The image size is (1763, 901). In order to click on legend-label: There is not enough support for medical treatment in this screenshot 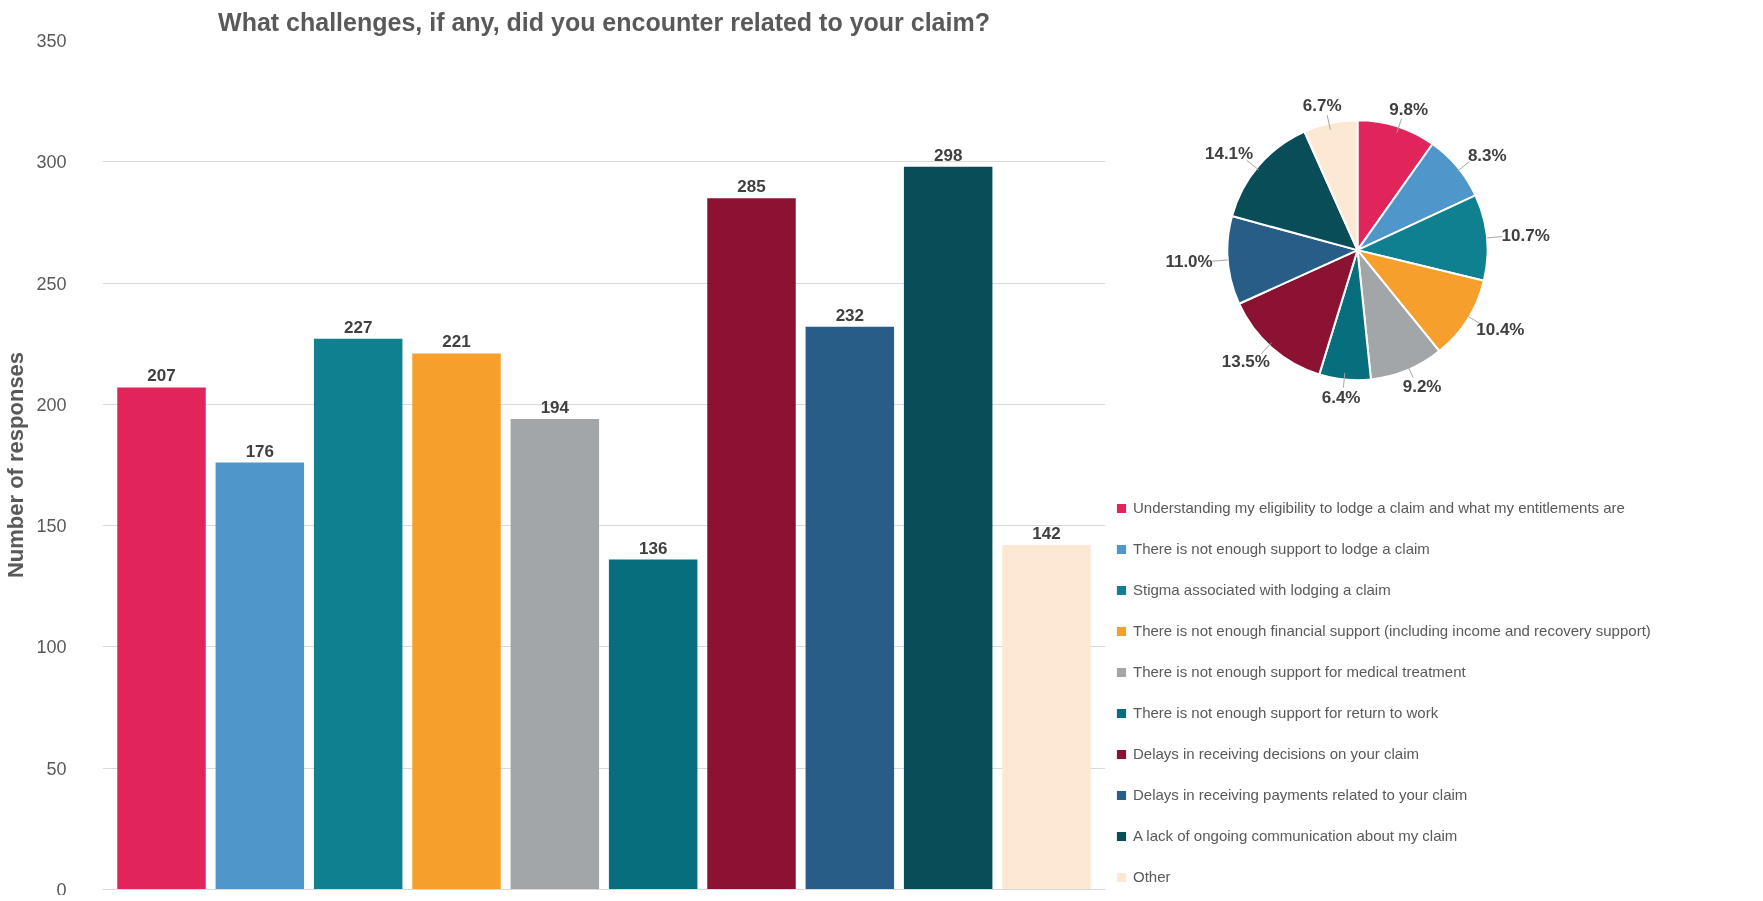, I will do `click(1299, 671)`.